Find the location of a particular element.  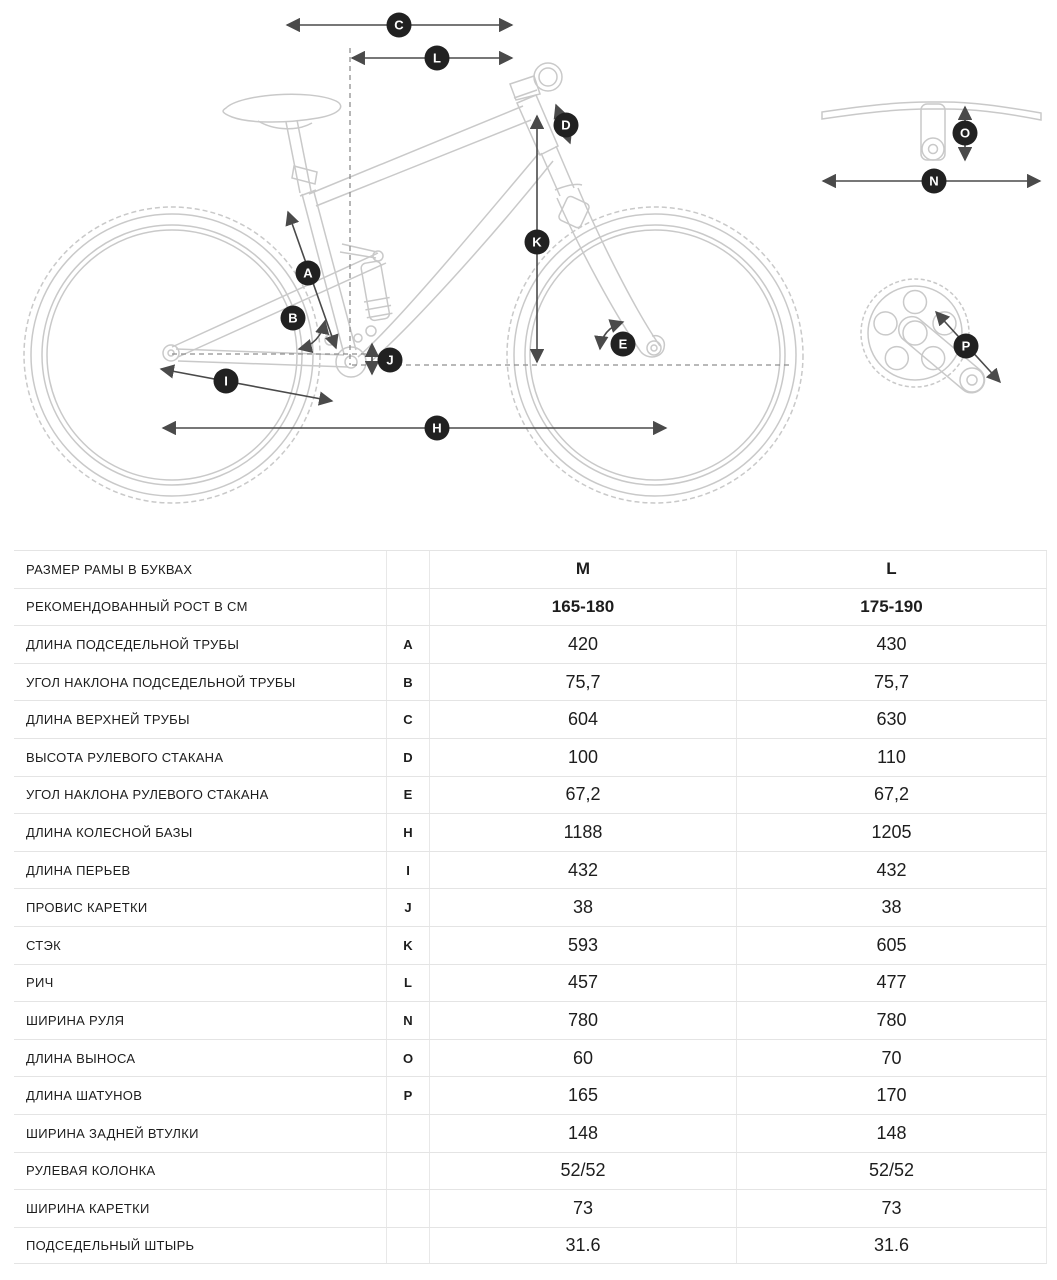

row-letter: C is located at coordinates (408, 719).